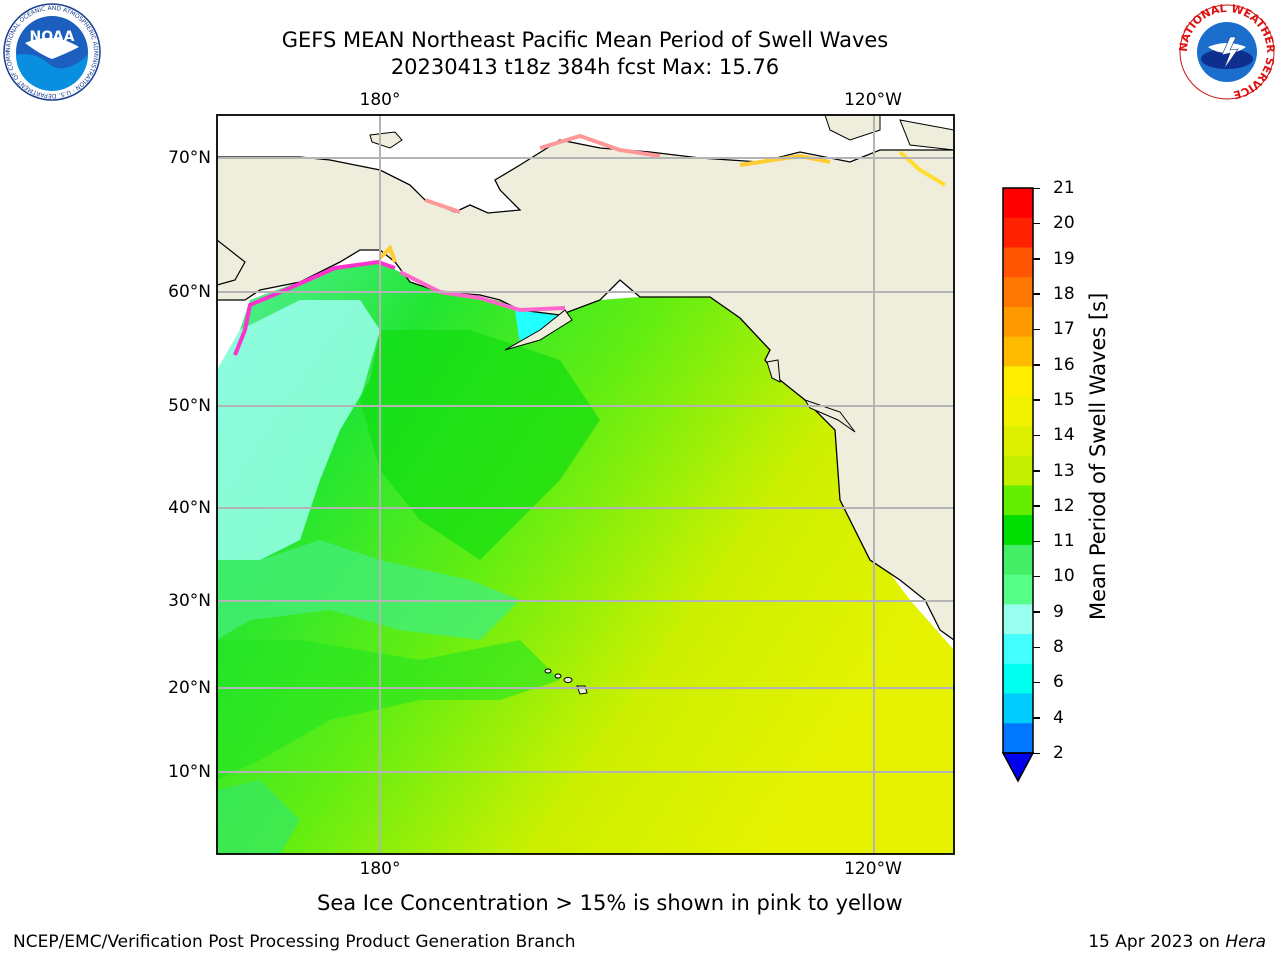 This screenshot has height=960, width=1280. I want to click on colorbar-tick-label: 11, so click(1064, 541).